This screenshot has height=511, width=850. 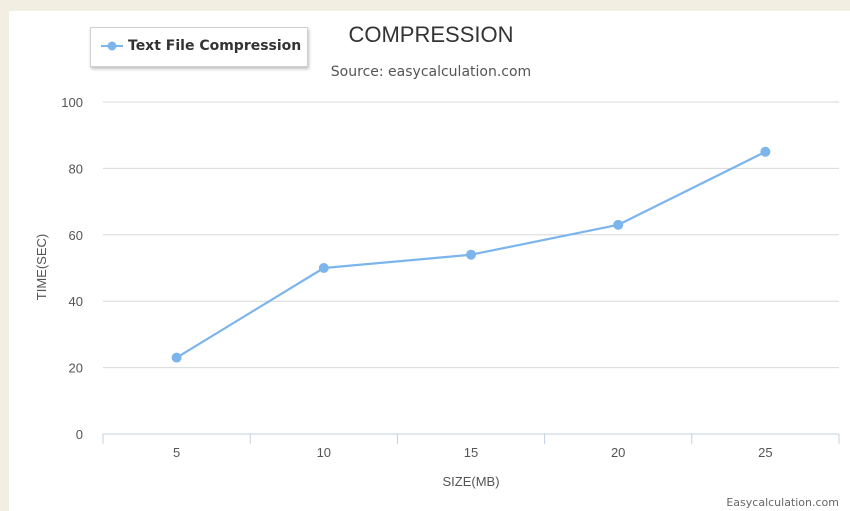 What do you see at coordinates (430, 34) in the screenshot?
I see `chart-title: COMPRESSION` at bounding box center [430, 34].